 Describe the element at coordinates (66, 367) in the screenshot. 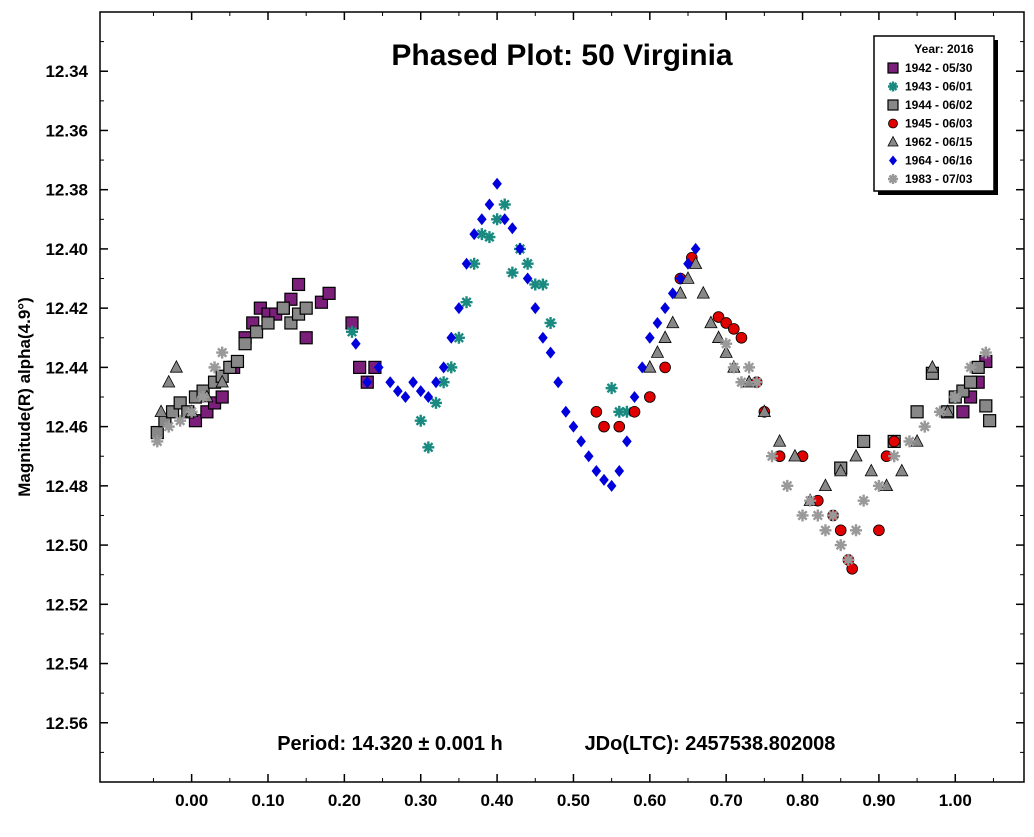

I see `y-tick-label: 12.44` at that location.